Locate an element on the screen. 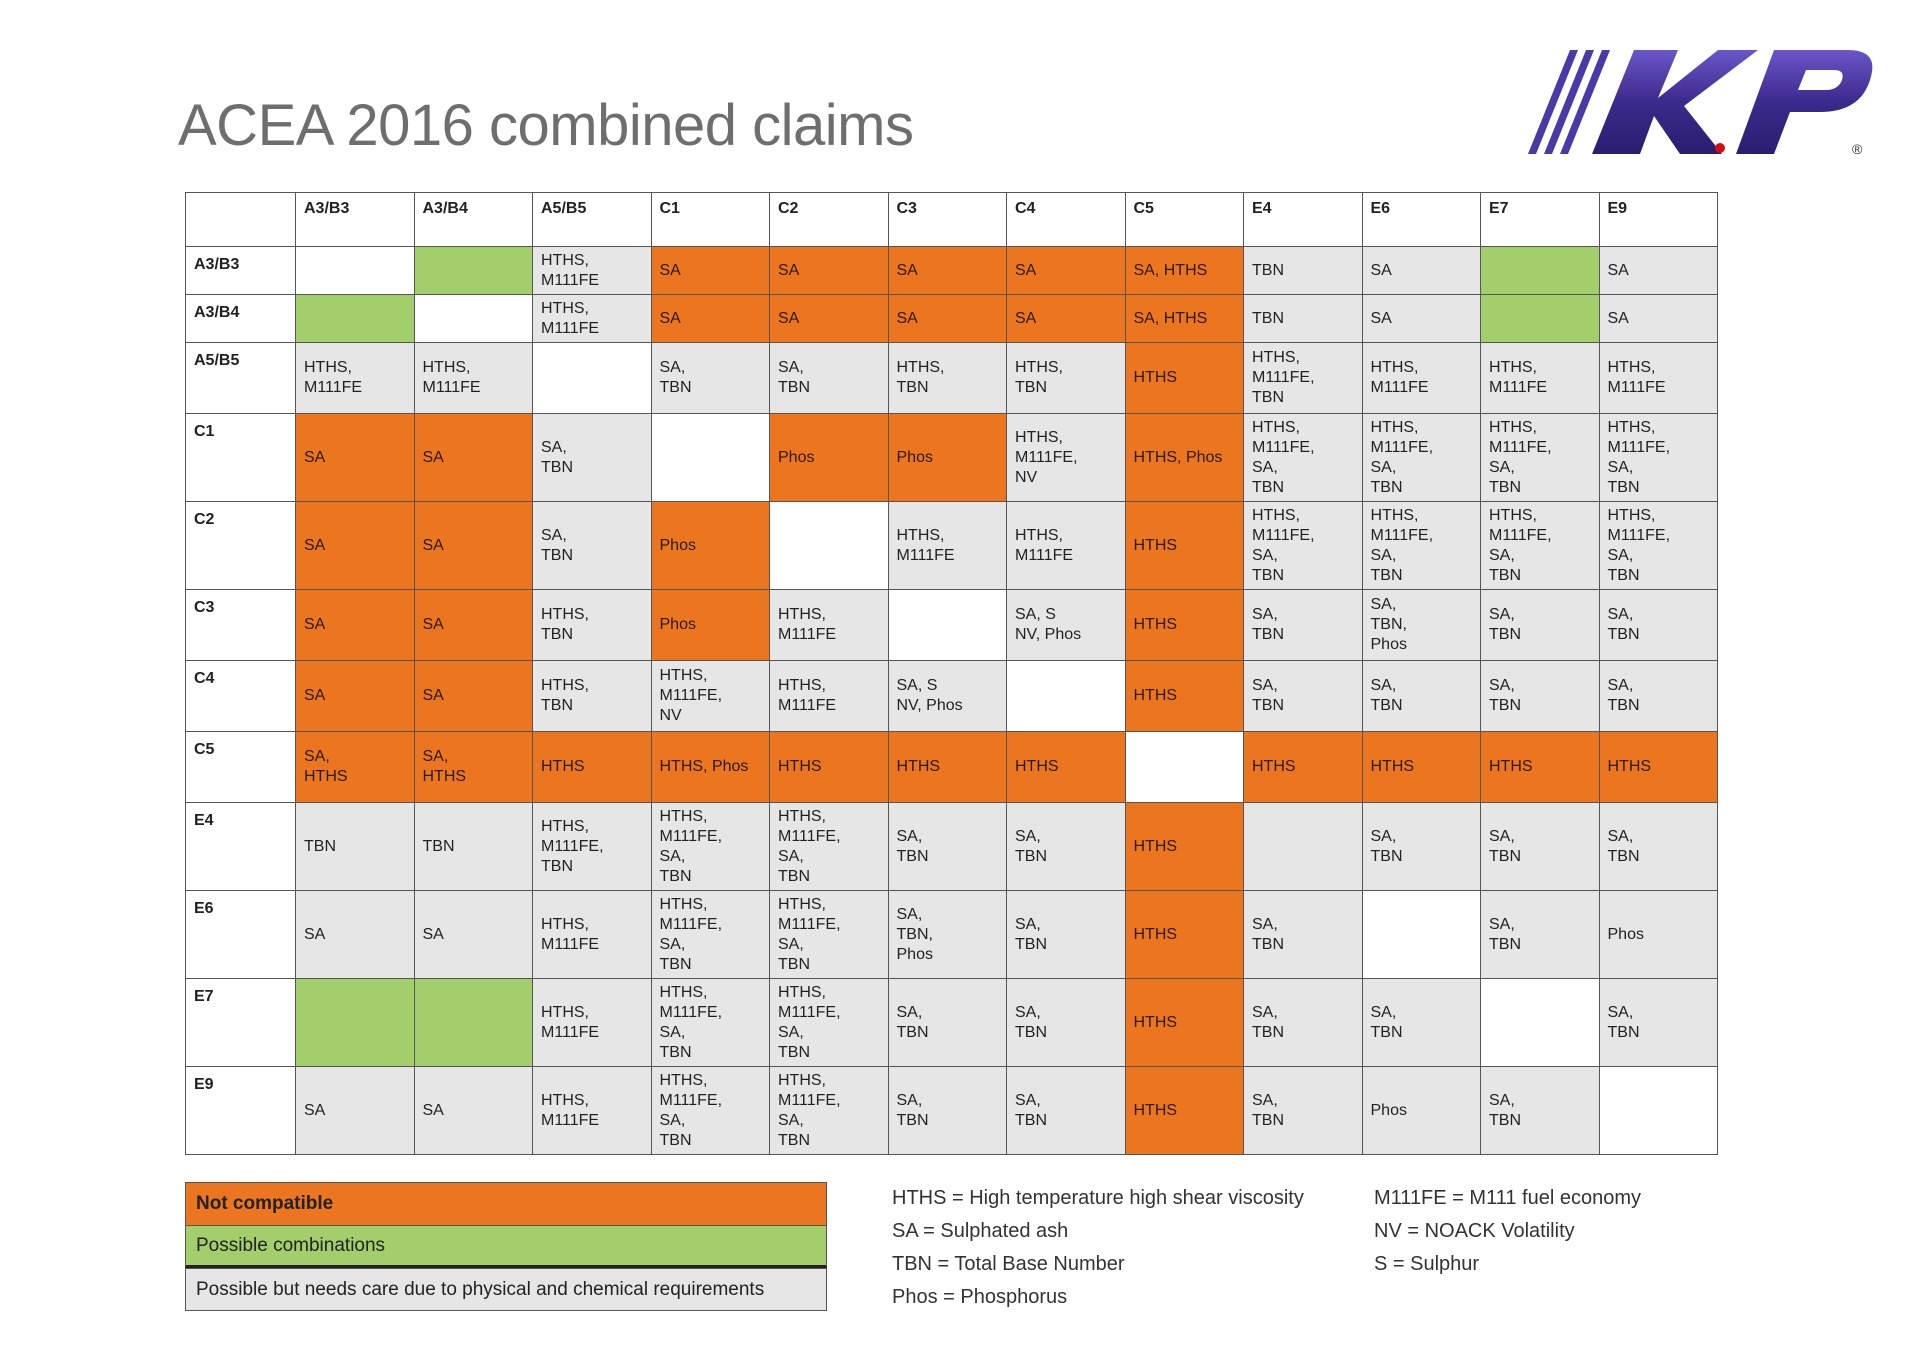  row-header-c3: C3 is located at coordinates (240, 625).